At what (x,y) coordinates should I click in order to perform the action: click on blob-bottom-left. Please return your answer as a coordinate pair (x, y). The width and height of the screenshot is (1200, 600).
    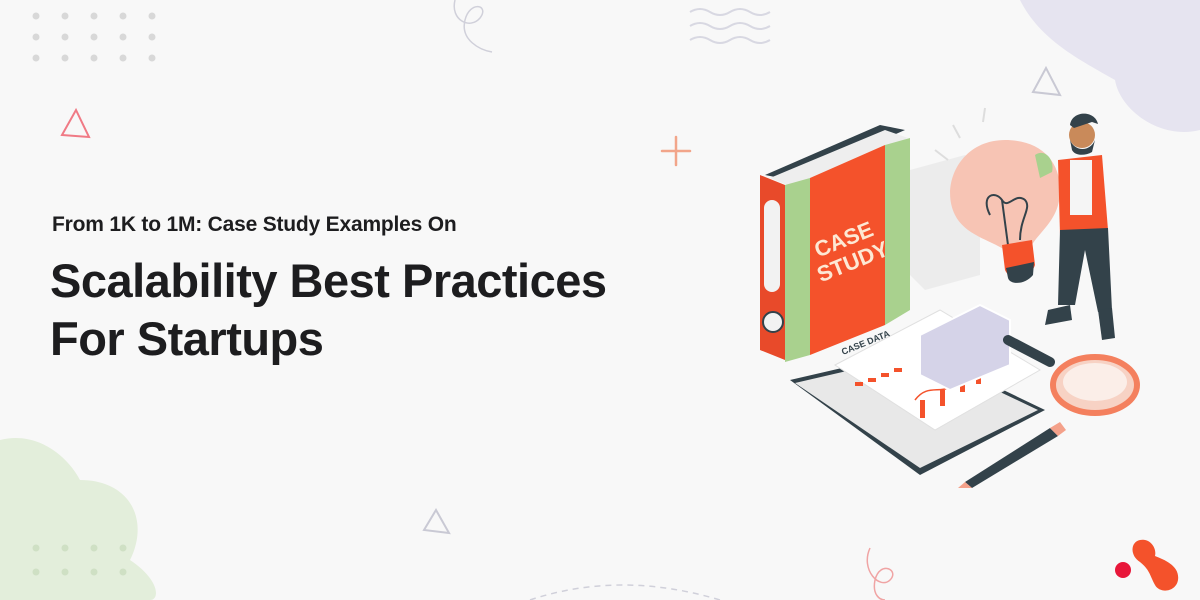
    Looking at the image, I should click on (78, 519).